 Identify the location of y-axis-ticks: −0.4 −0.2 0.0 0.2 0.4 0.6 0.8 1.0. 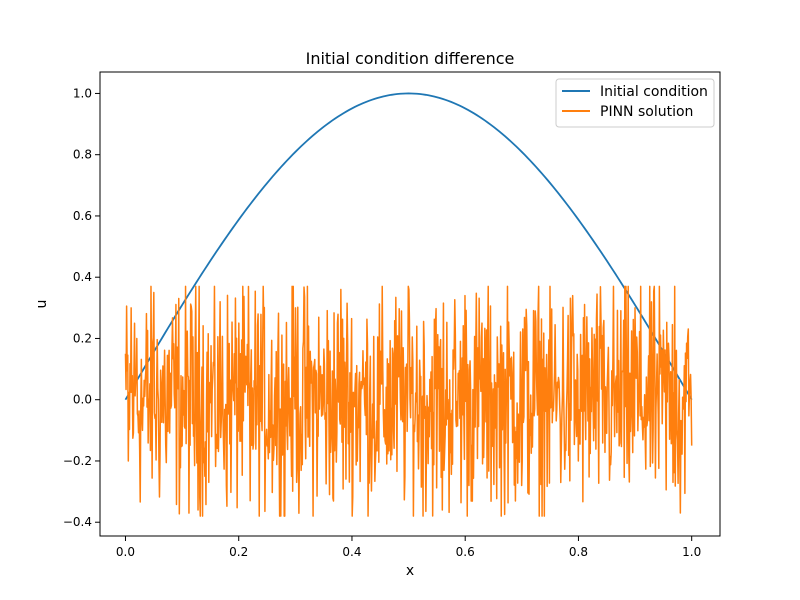
(81, 307).